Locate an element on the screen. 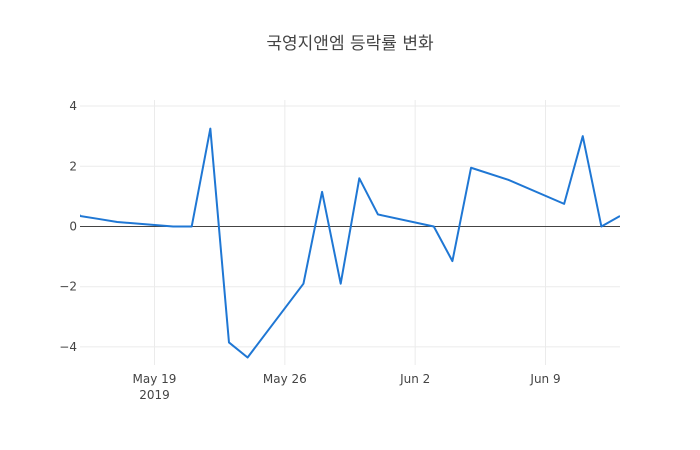 Image resolution: width=700 pixels, height=450 pixels. x-tick-label: Jun 9 is located at coordinates (544, 379).